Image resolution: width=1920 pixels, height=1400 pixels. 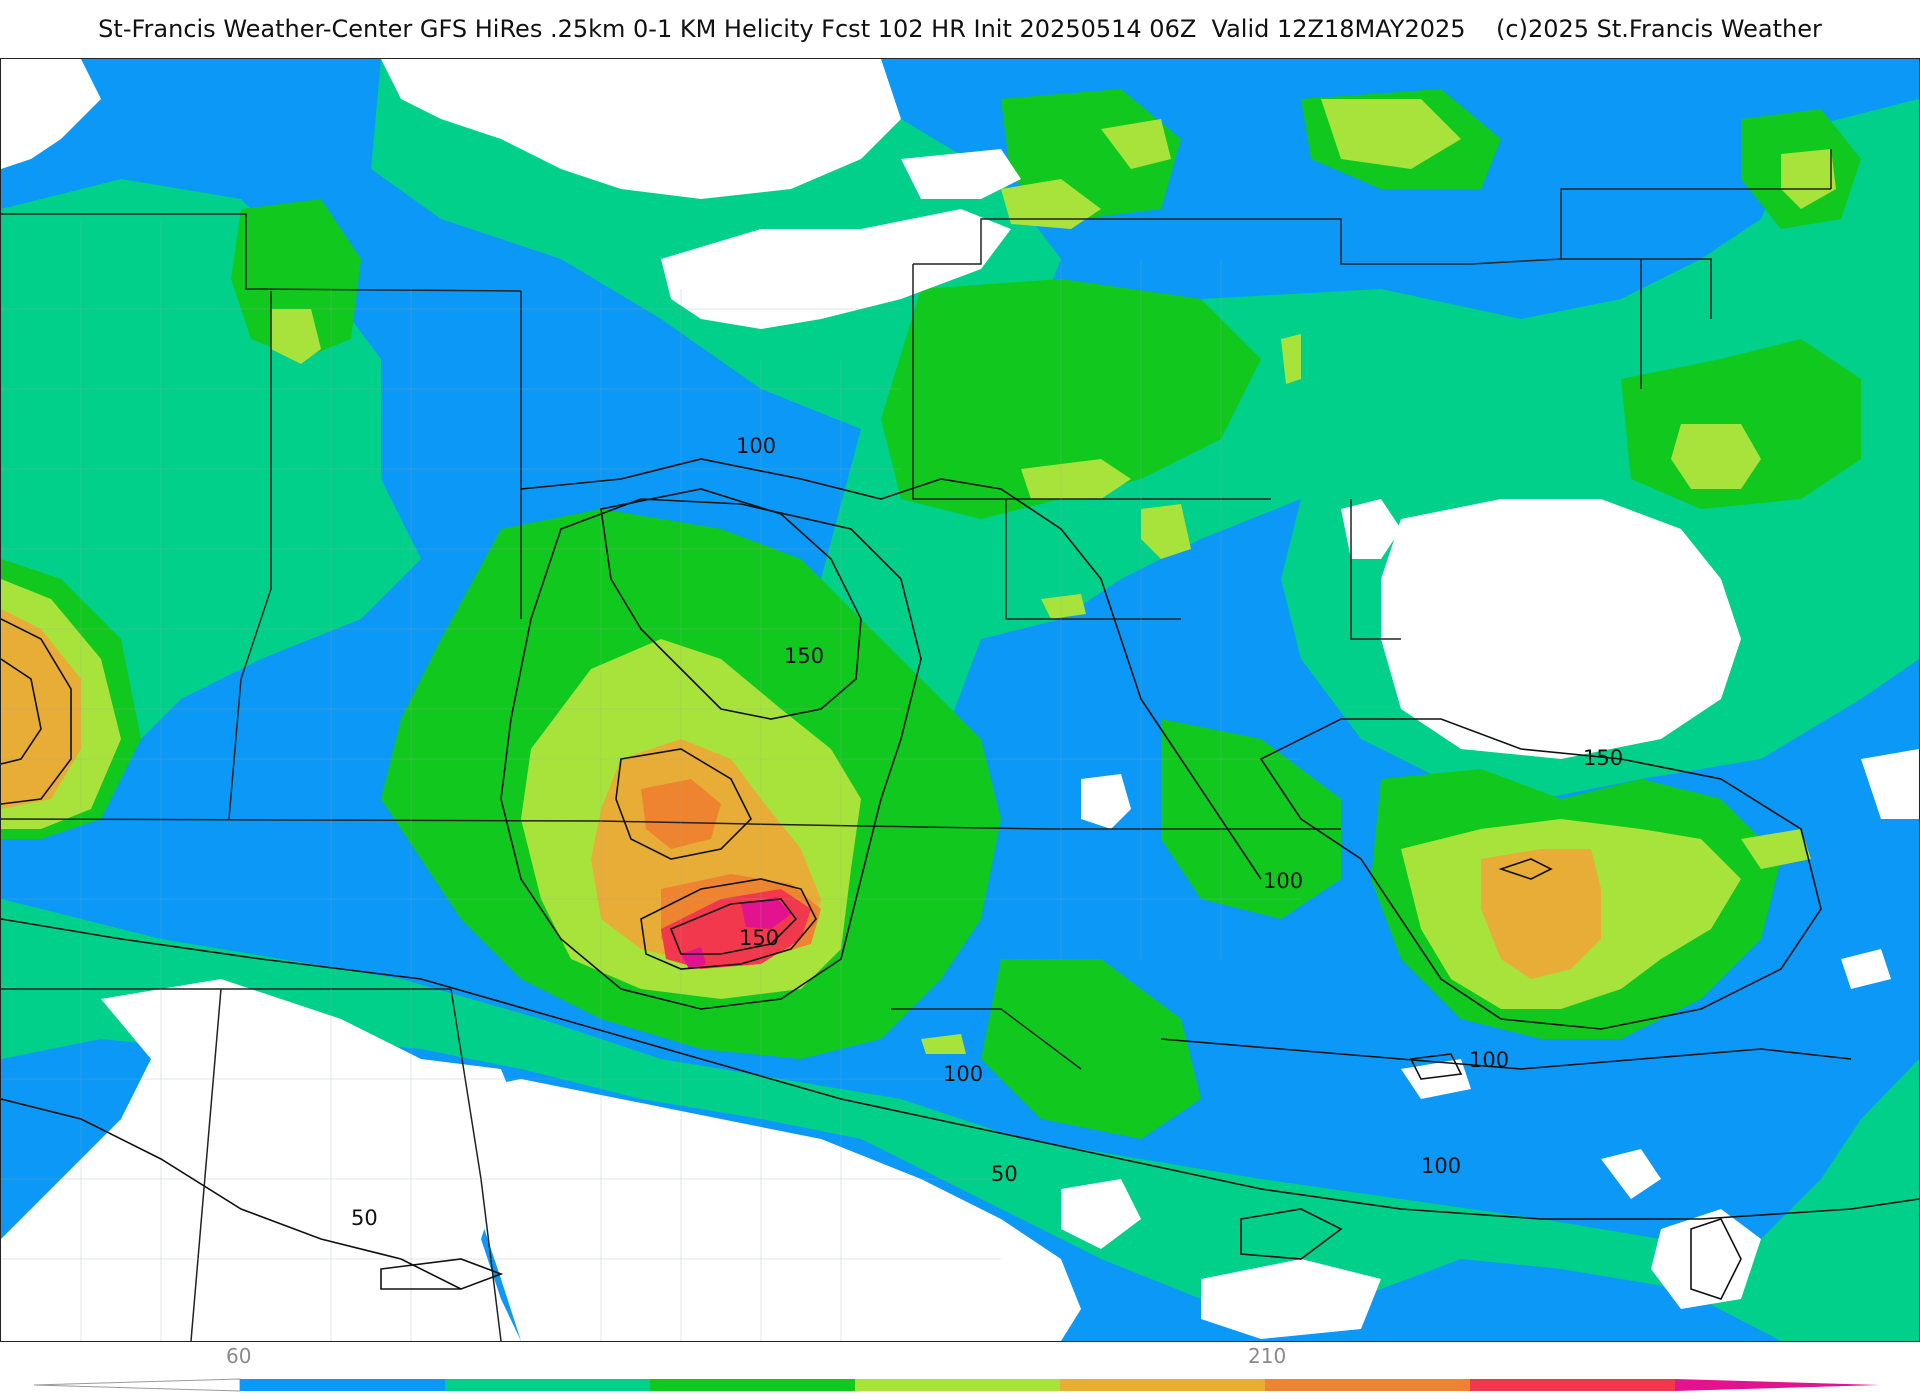 I want to click on colorbar-left-arrow, so click(x=137, y=1385).